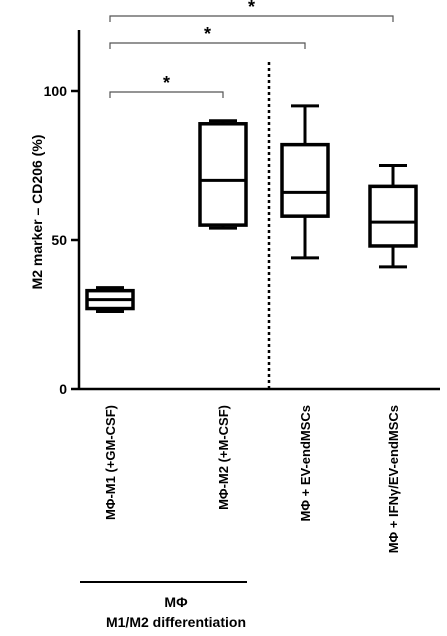 Image resolution: width=447 pixels, height=636 pixels. What do you see at coordinates (393, 479) in the screenshot?
I see `category-label-4: MΦ + IFNγ/EV-endMSCs` at bounding box center [393, 479].